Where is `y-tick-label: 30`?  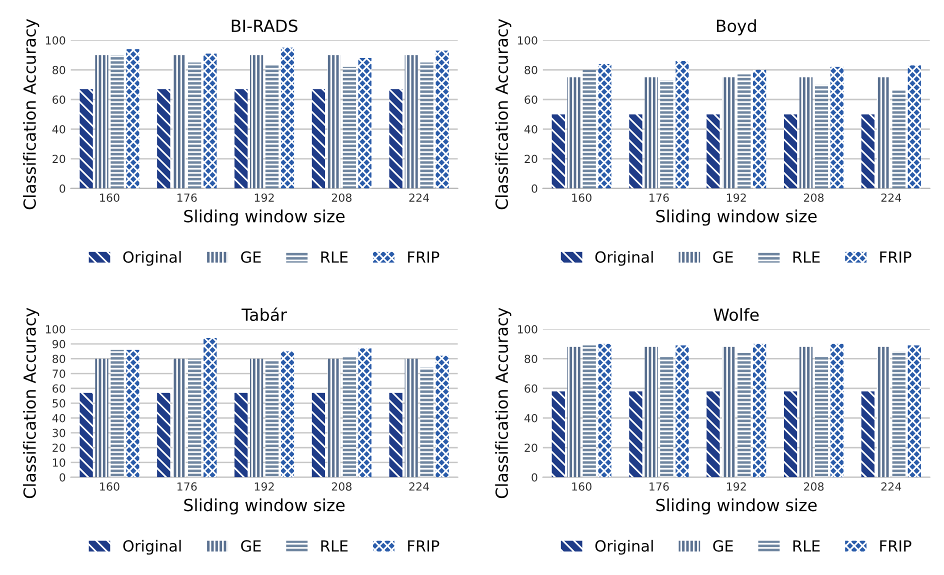
y-tick-label: 30 is located at coordinates (59, 433).